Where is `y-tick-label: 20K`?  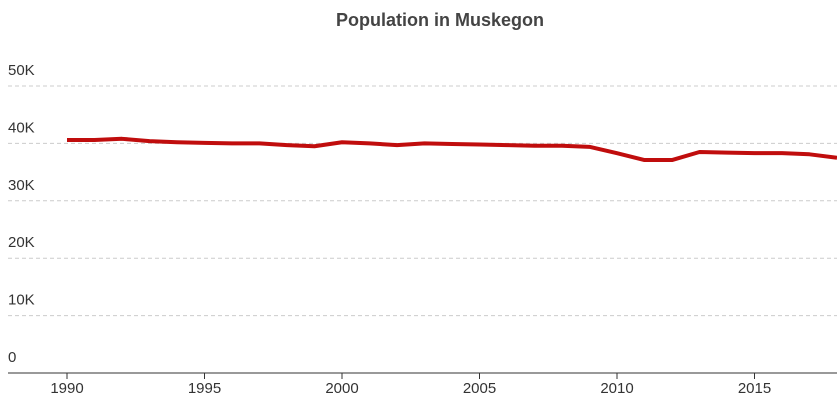
y-tick-label: 20K is located at coordinates (21, 242).